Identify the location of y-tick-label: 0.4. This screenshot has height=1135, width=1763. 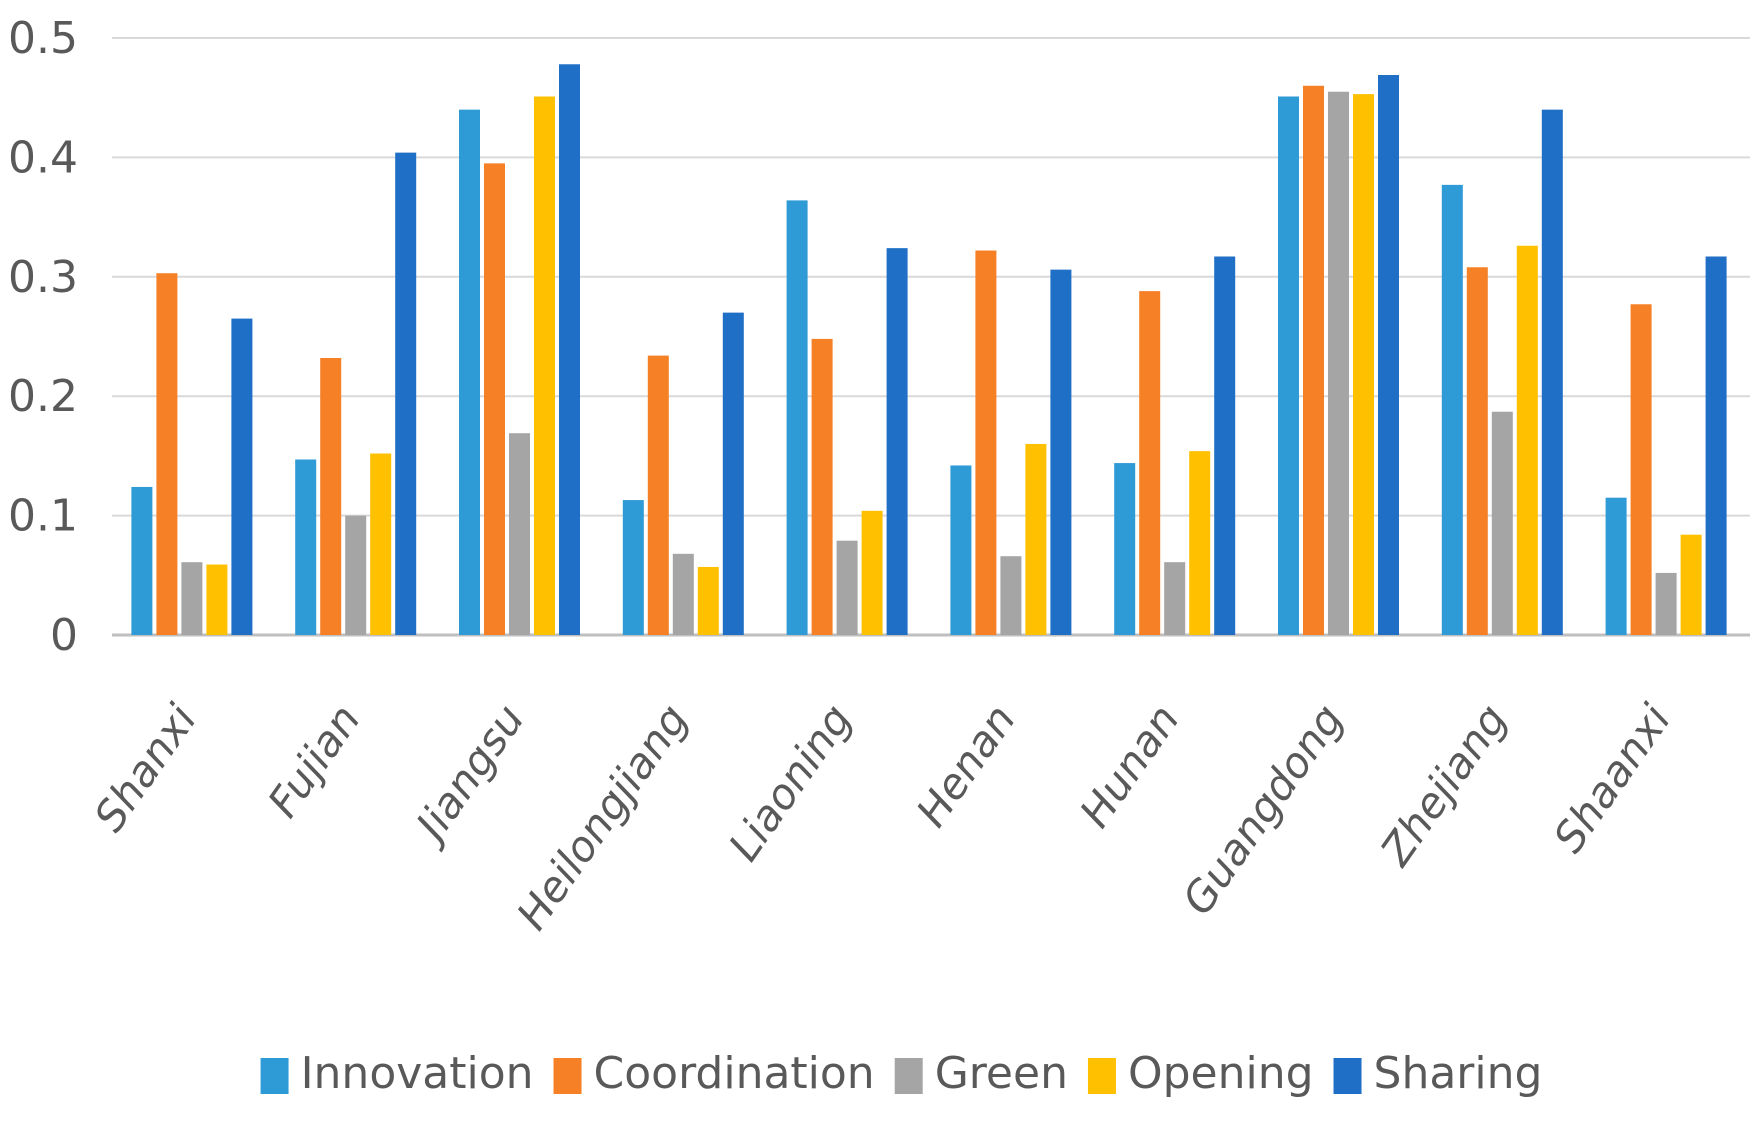
(43, 157).